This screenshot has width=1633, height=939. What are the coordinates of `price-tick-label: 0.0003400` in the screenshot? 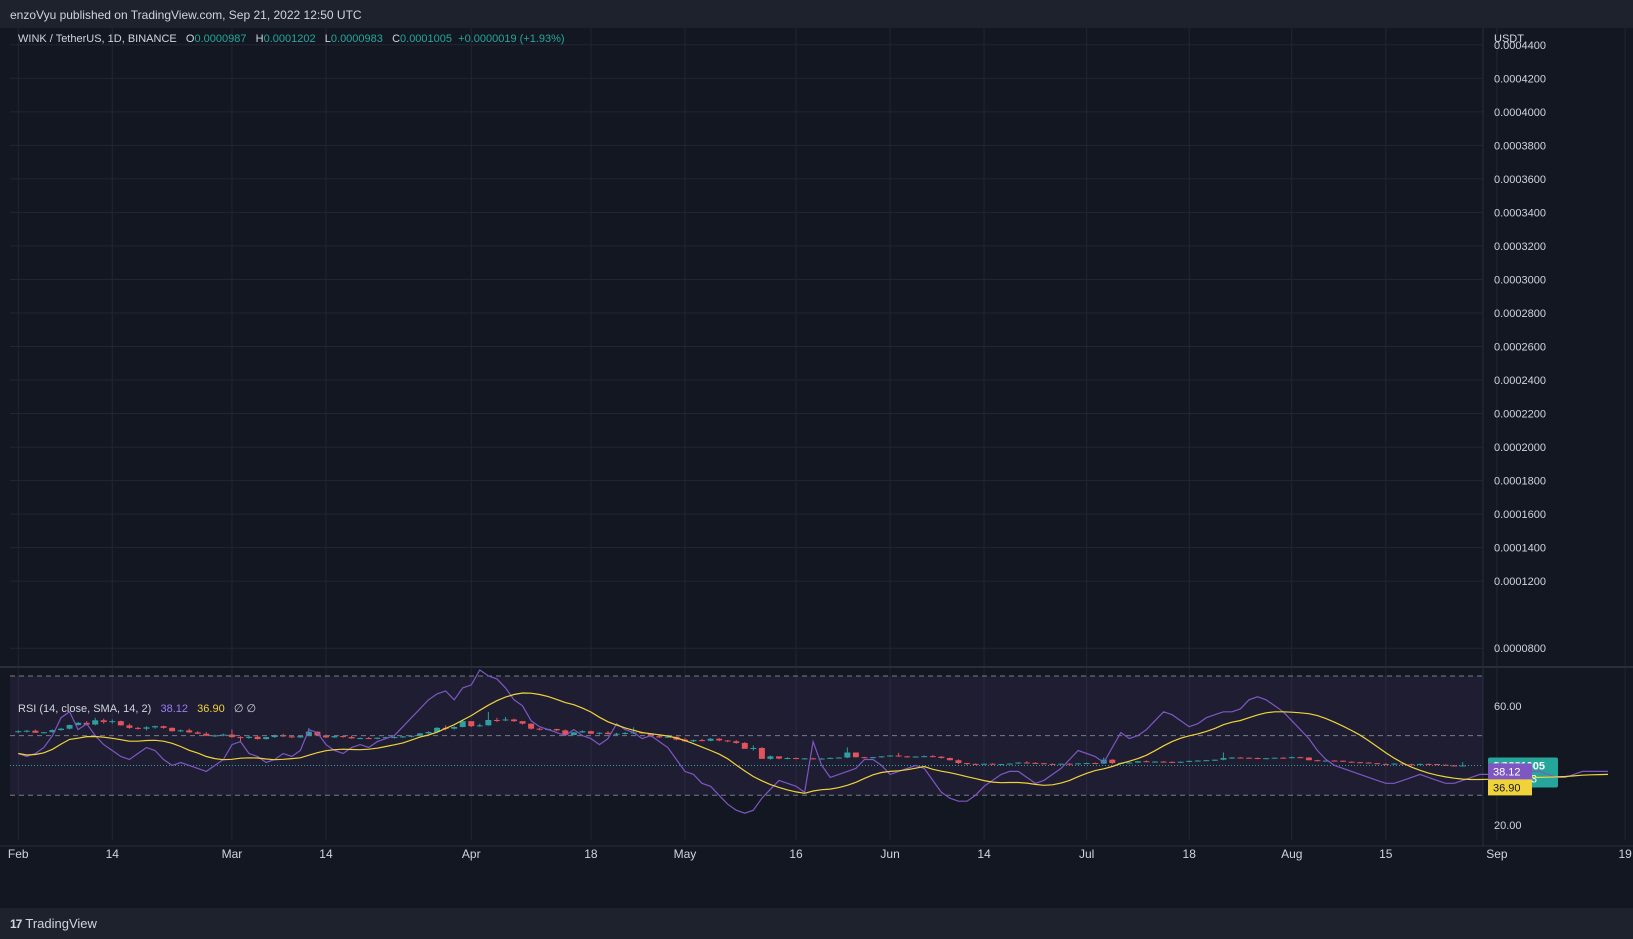 It's located at (1520, 213).